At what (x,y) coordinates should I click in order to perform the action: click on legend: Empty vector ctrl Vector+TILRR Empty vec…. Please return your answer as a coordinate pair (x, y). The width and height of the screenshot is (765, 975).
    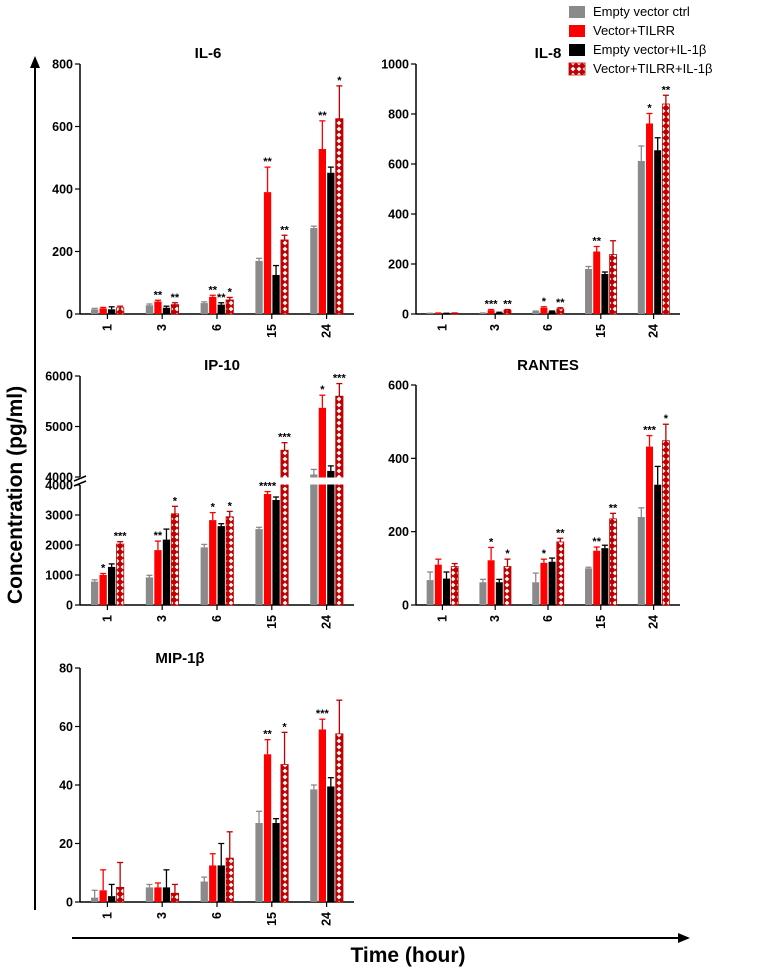
    Looking at the image, I should click on (640, 40).